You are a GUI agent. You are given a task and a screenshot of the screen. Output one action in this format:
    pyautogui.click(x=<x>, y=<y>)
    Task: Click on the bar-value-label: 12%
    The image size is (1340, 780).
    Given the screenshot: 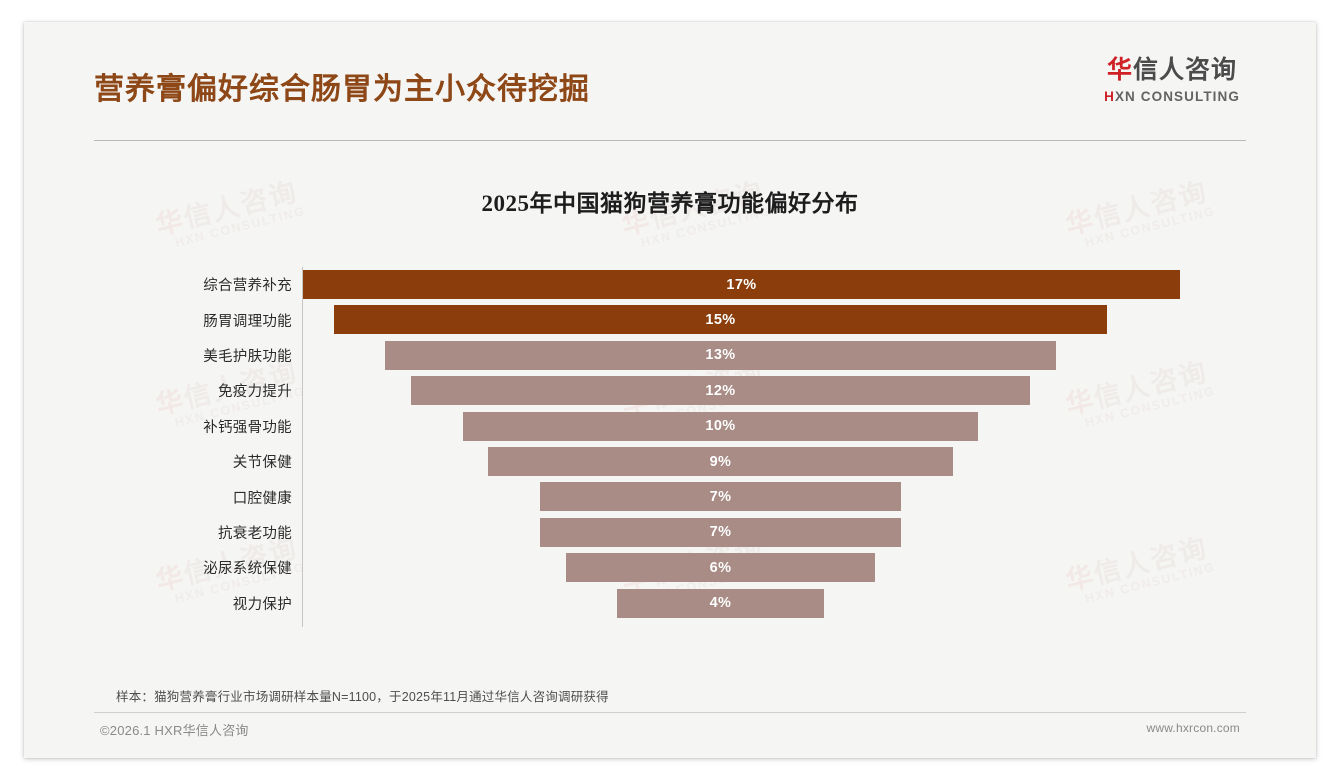 What is the action you would take?
    pyautogui.click(x=720, y=390)
    